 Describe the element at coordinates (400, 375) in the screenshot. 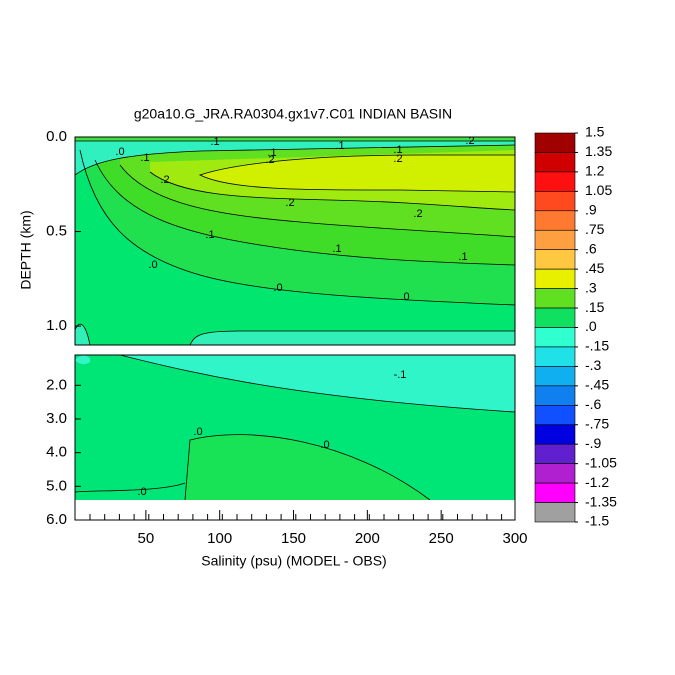

I see `contour-label: -.1` at that location.